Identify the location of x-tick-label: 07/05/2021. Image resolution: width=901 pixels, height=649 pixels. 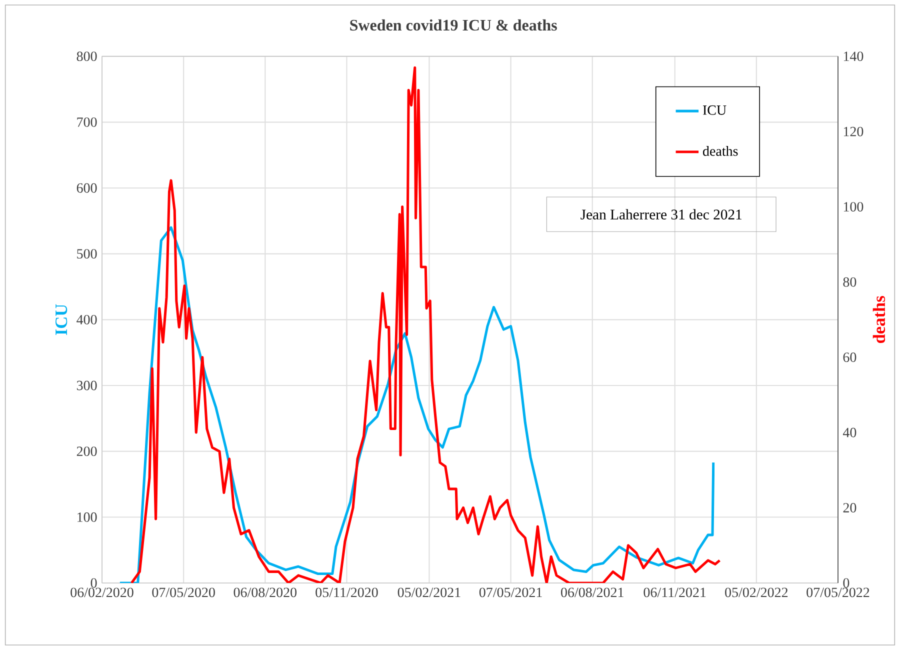
(510, 593).